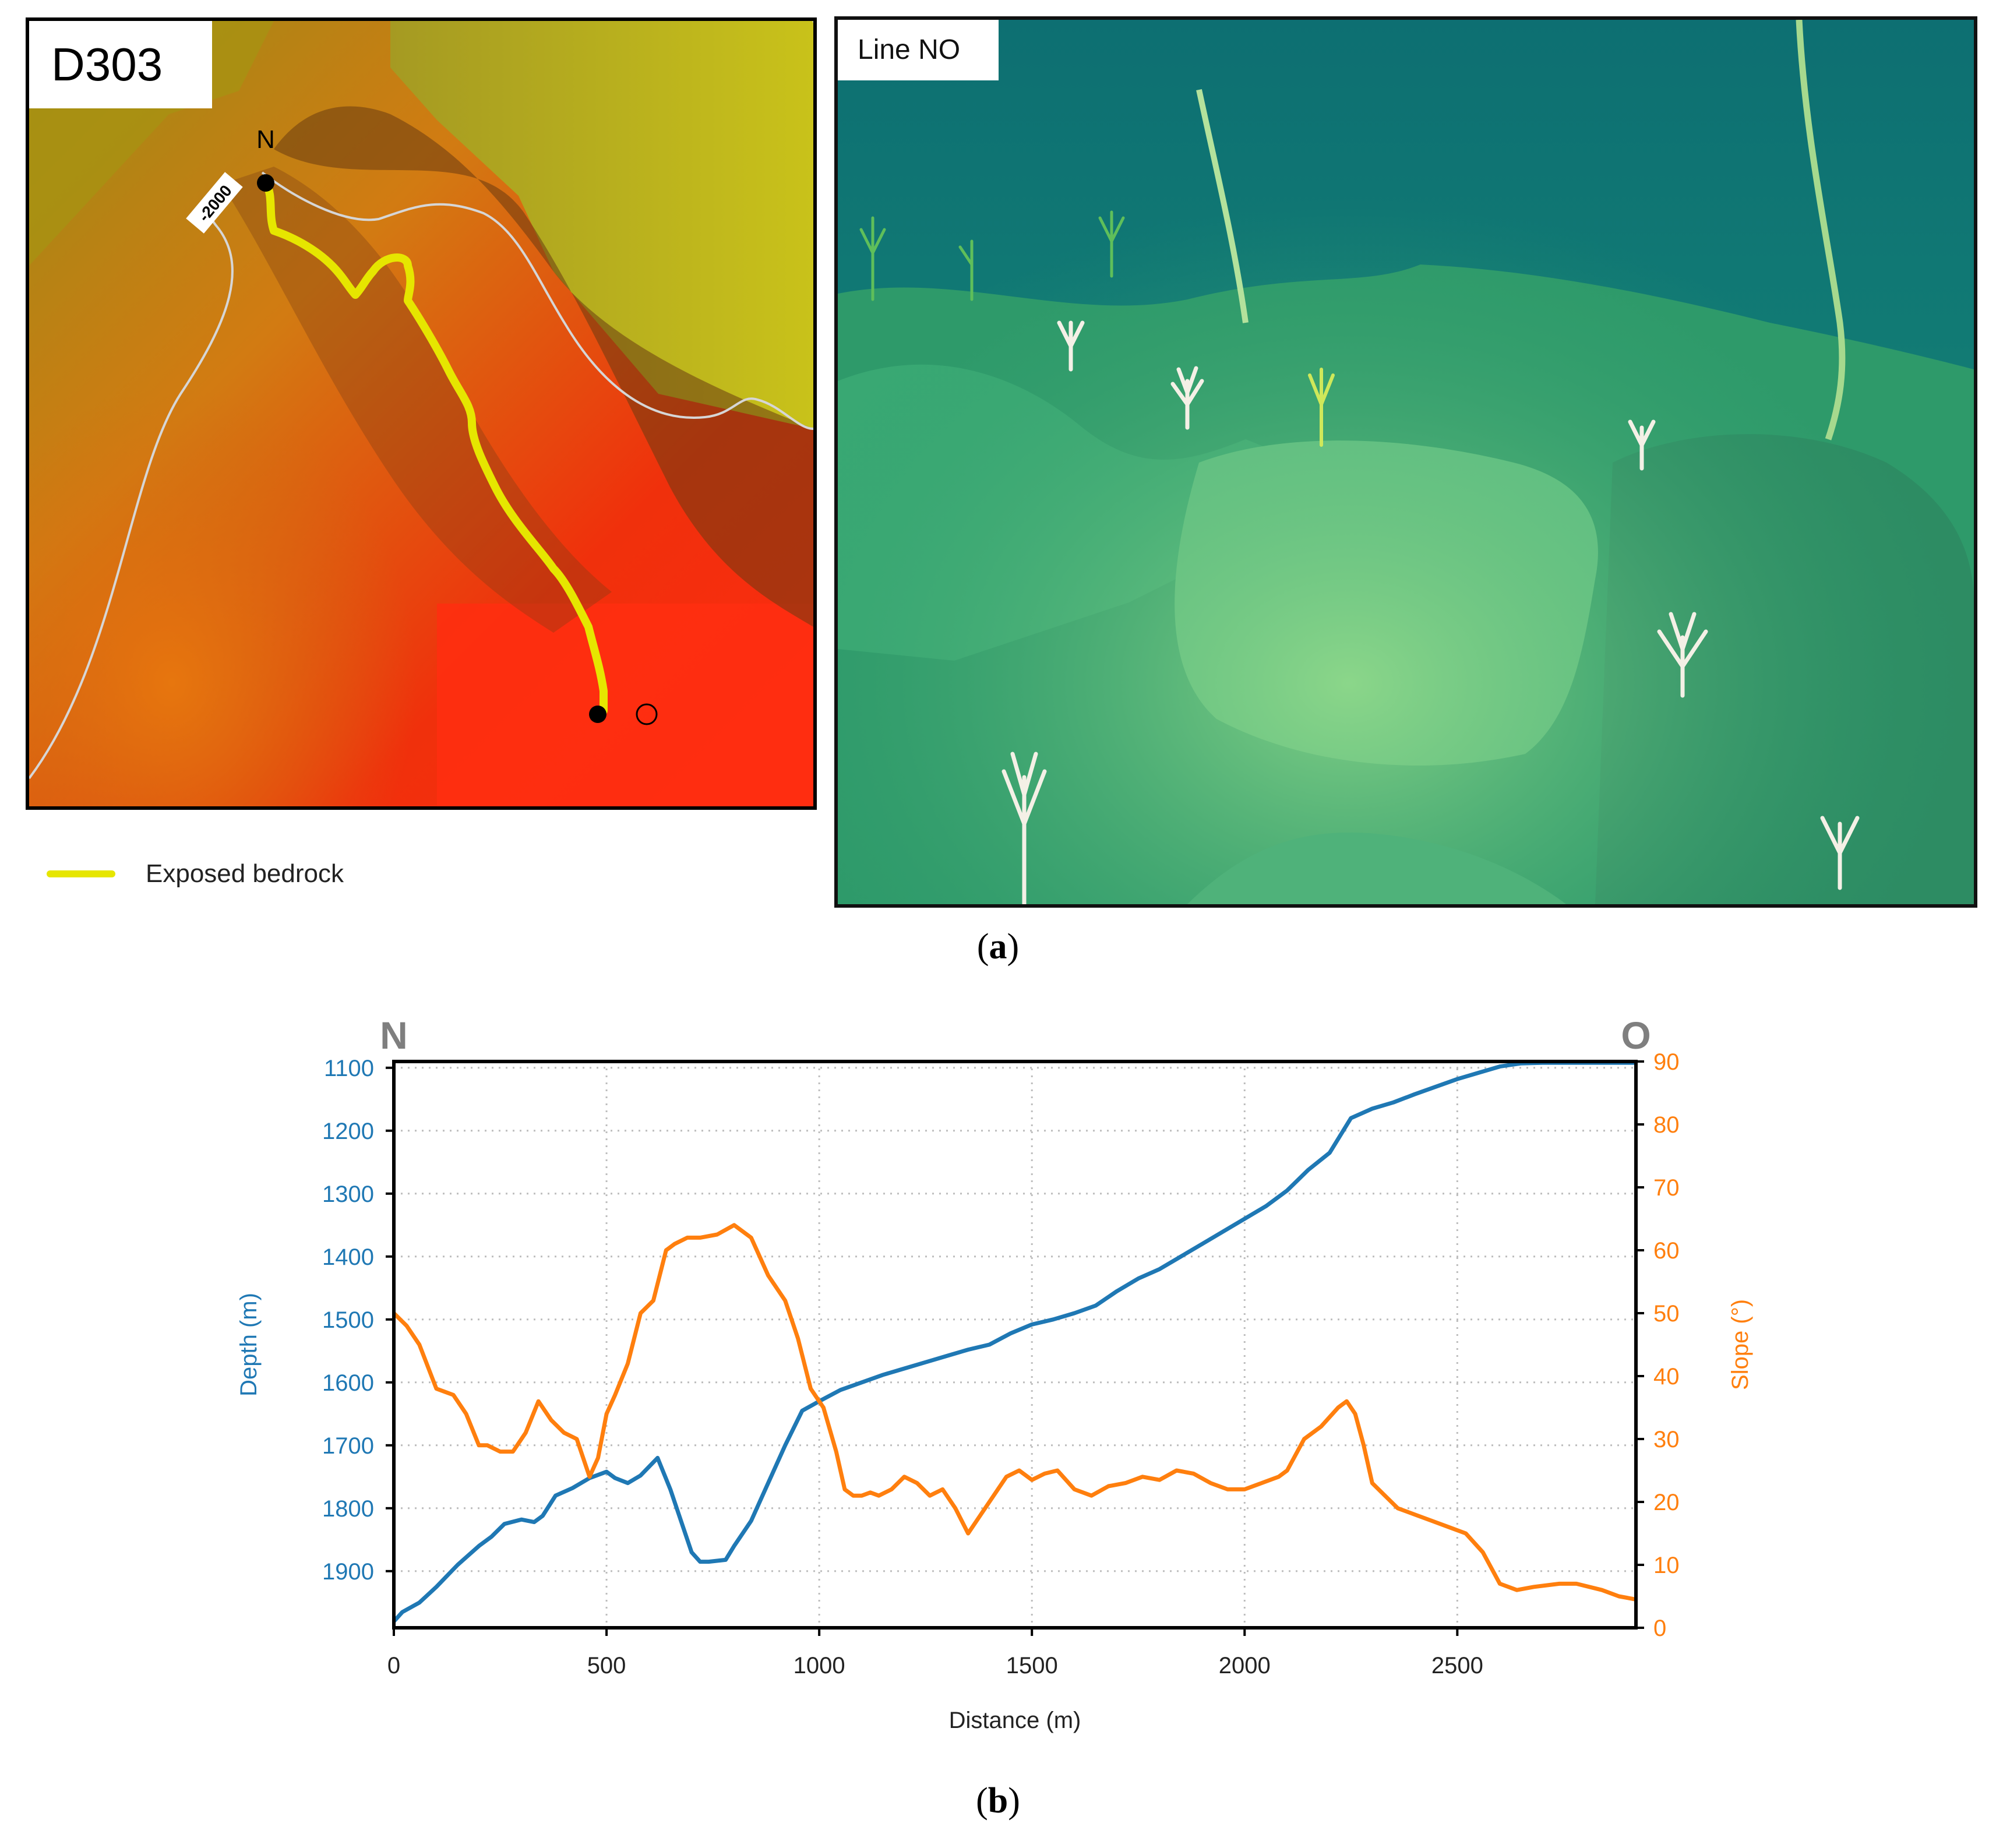  I want to click on exposed-bedrock-track, so click(435, 447).